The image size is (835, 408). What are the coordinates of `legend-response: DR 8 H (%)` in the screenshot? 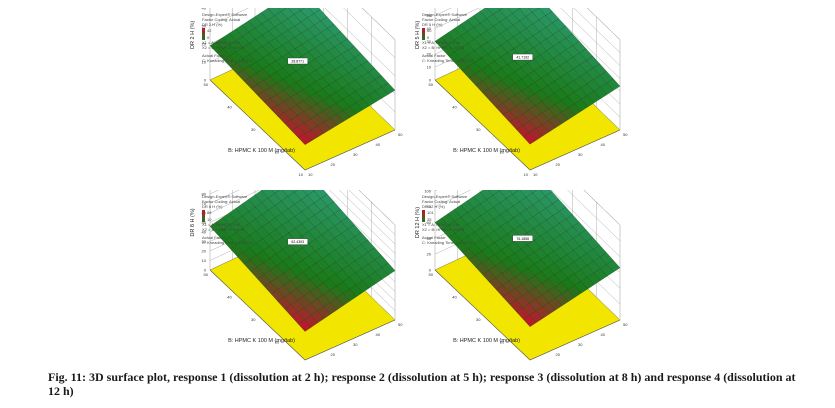 It's located at (212, 206).